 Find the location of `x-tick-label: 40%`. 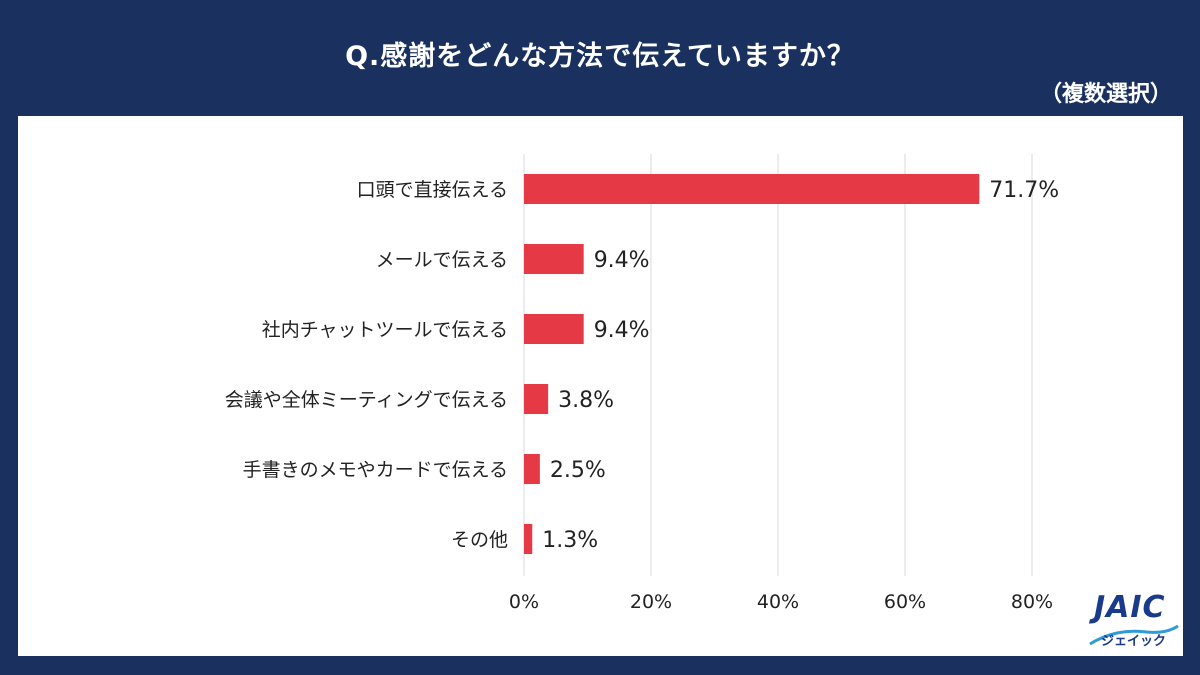

x-tick-label: 40% is located at coordinates (778, 602).